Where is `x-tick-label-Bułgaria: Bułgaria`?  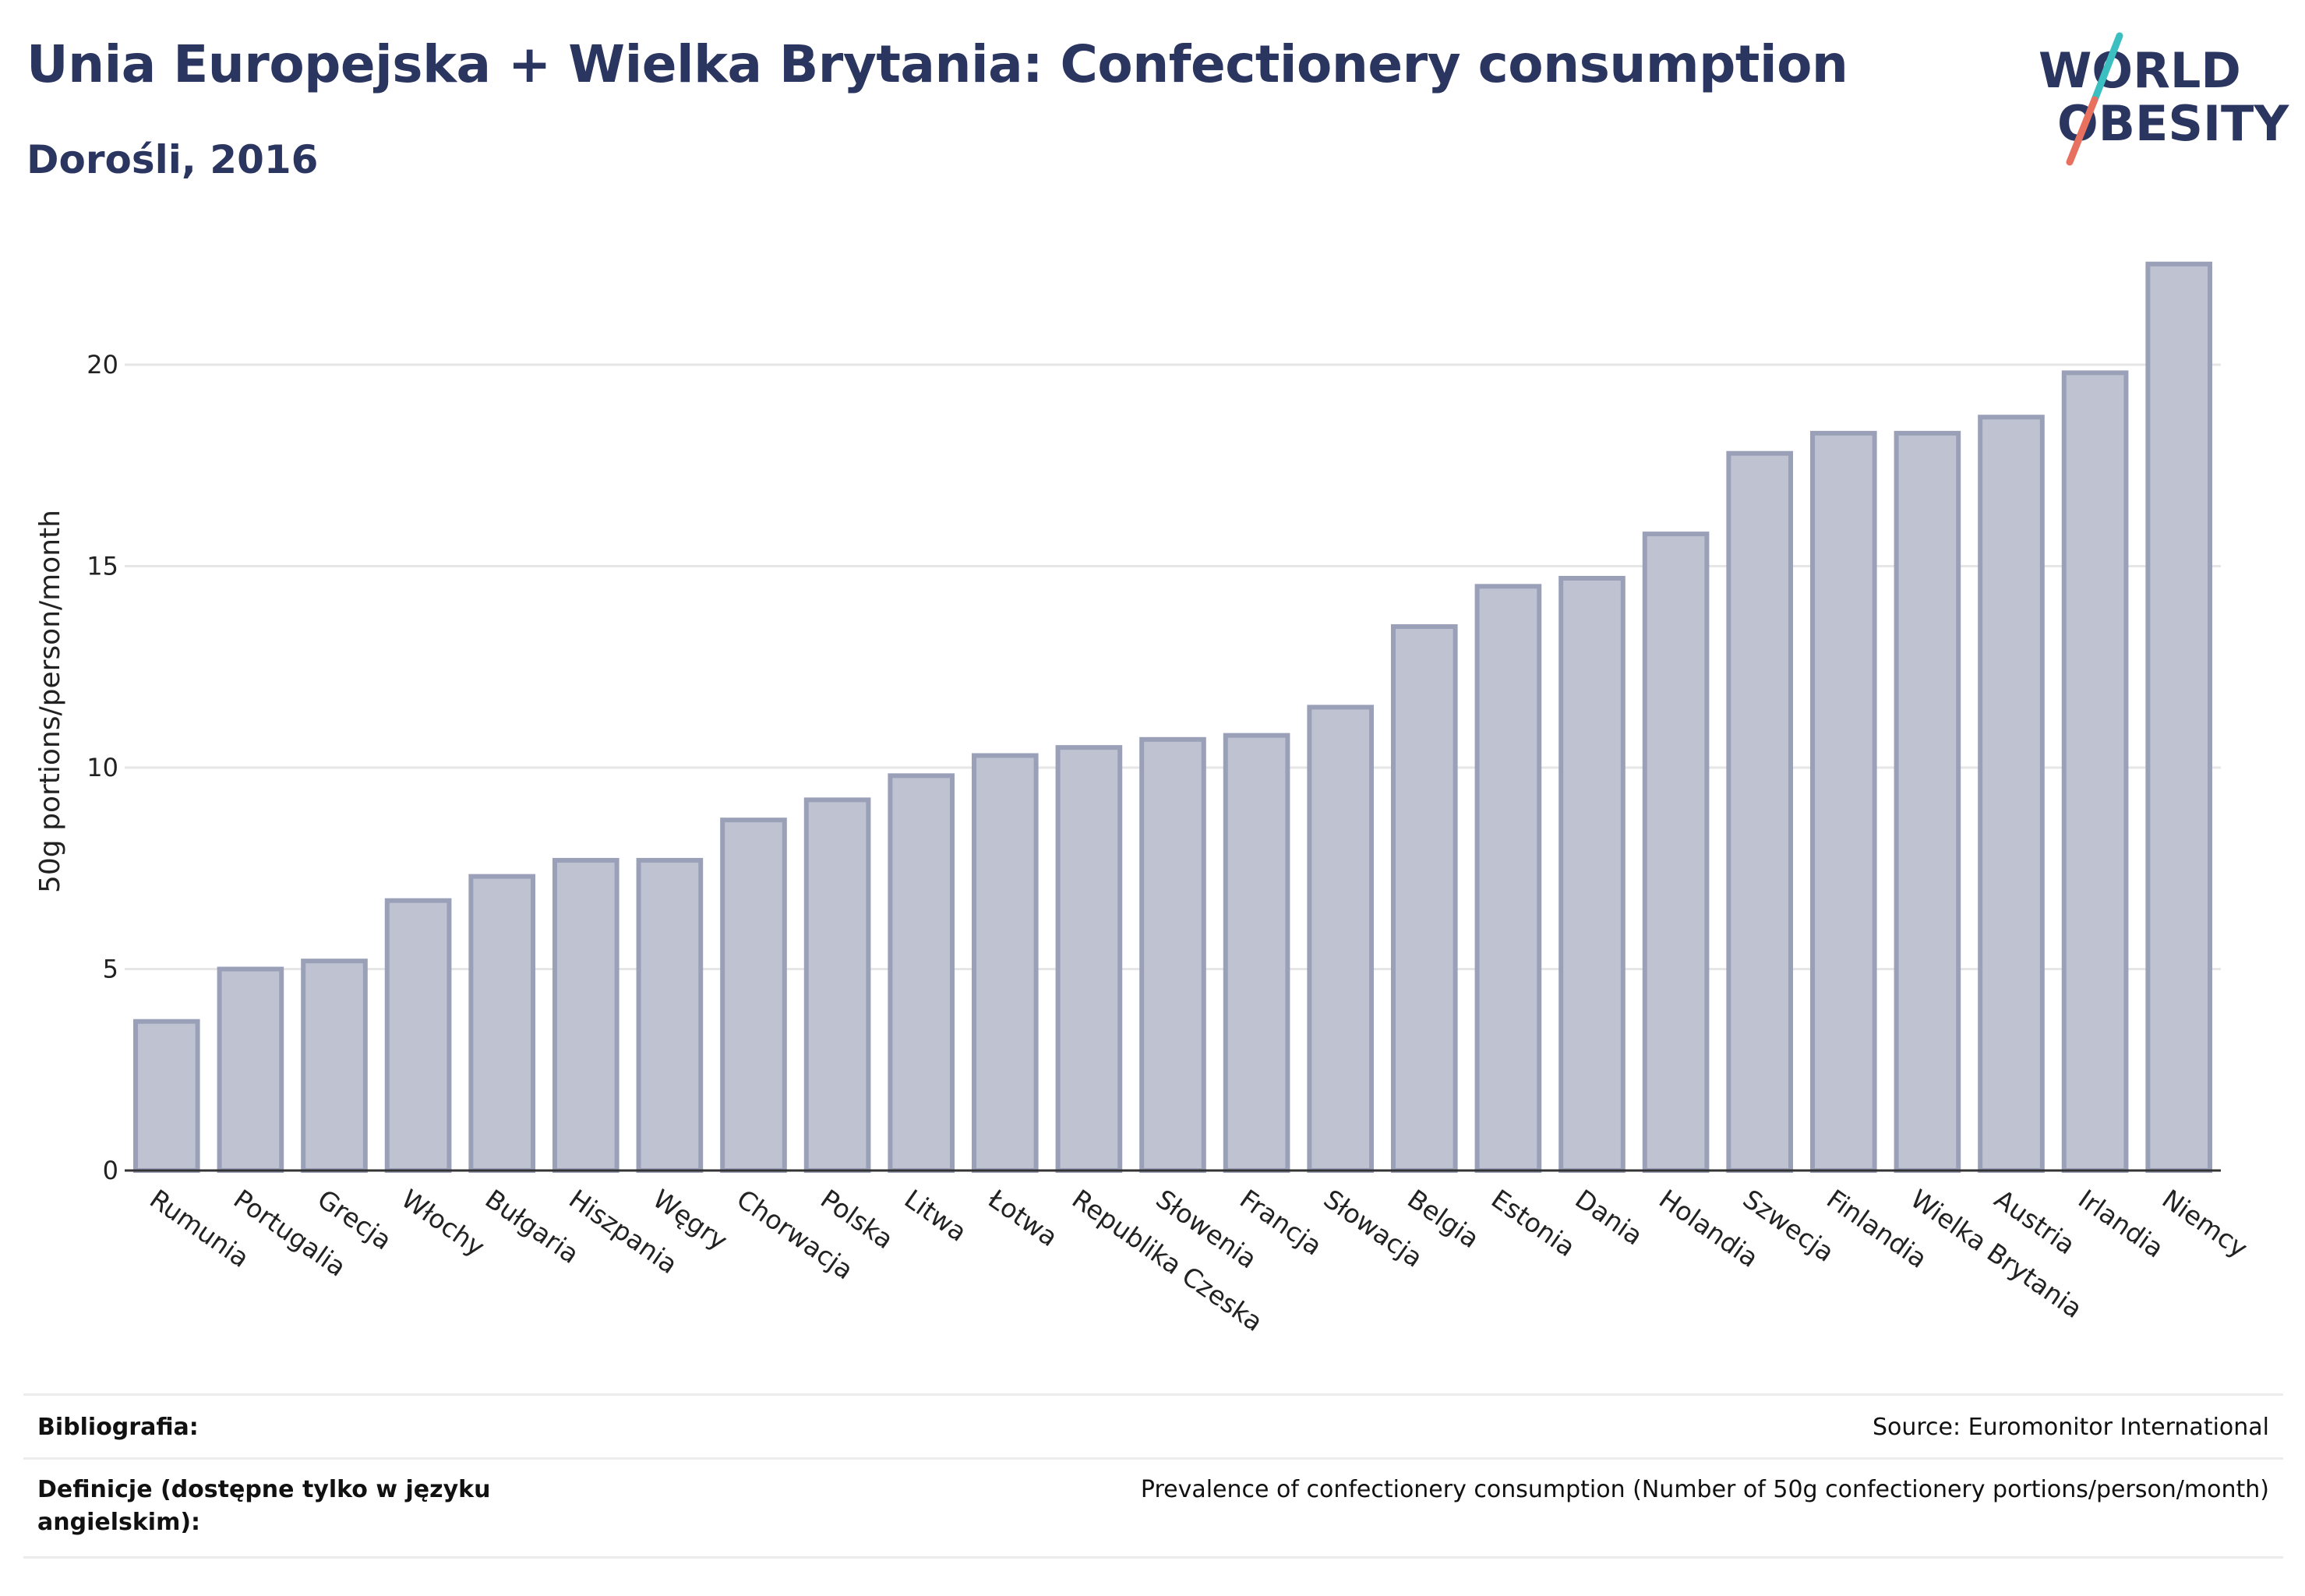
x-tick-label-Bułgaria: Bułgaria is located at coordinates (532, 1227).